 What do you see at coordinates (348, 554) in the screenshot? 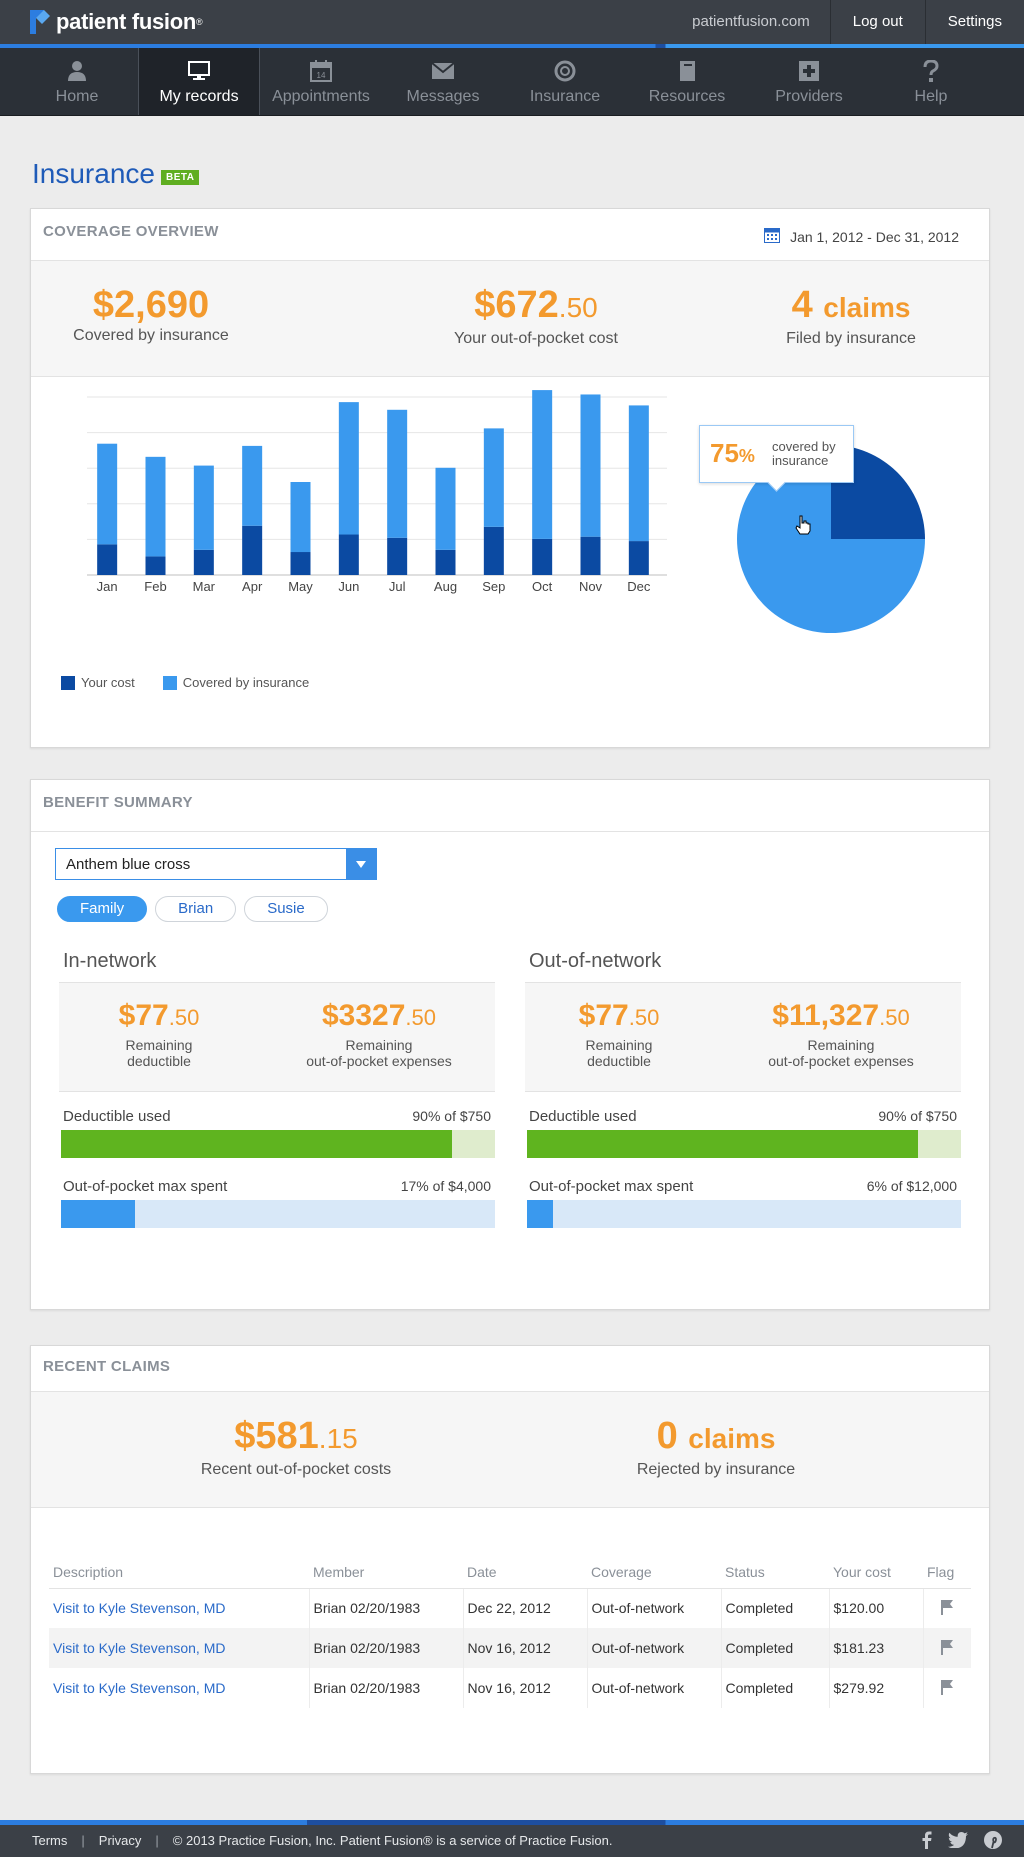
I see `bar-your-cost-jun` at bounding box center [348, 554].